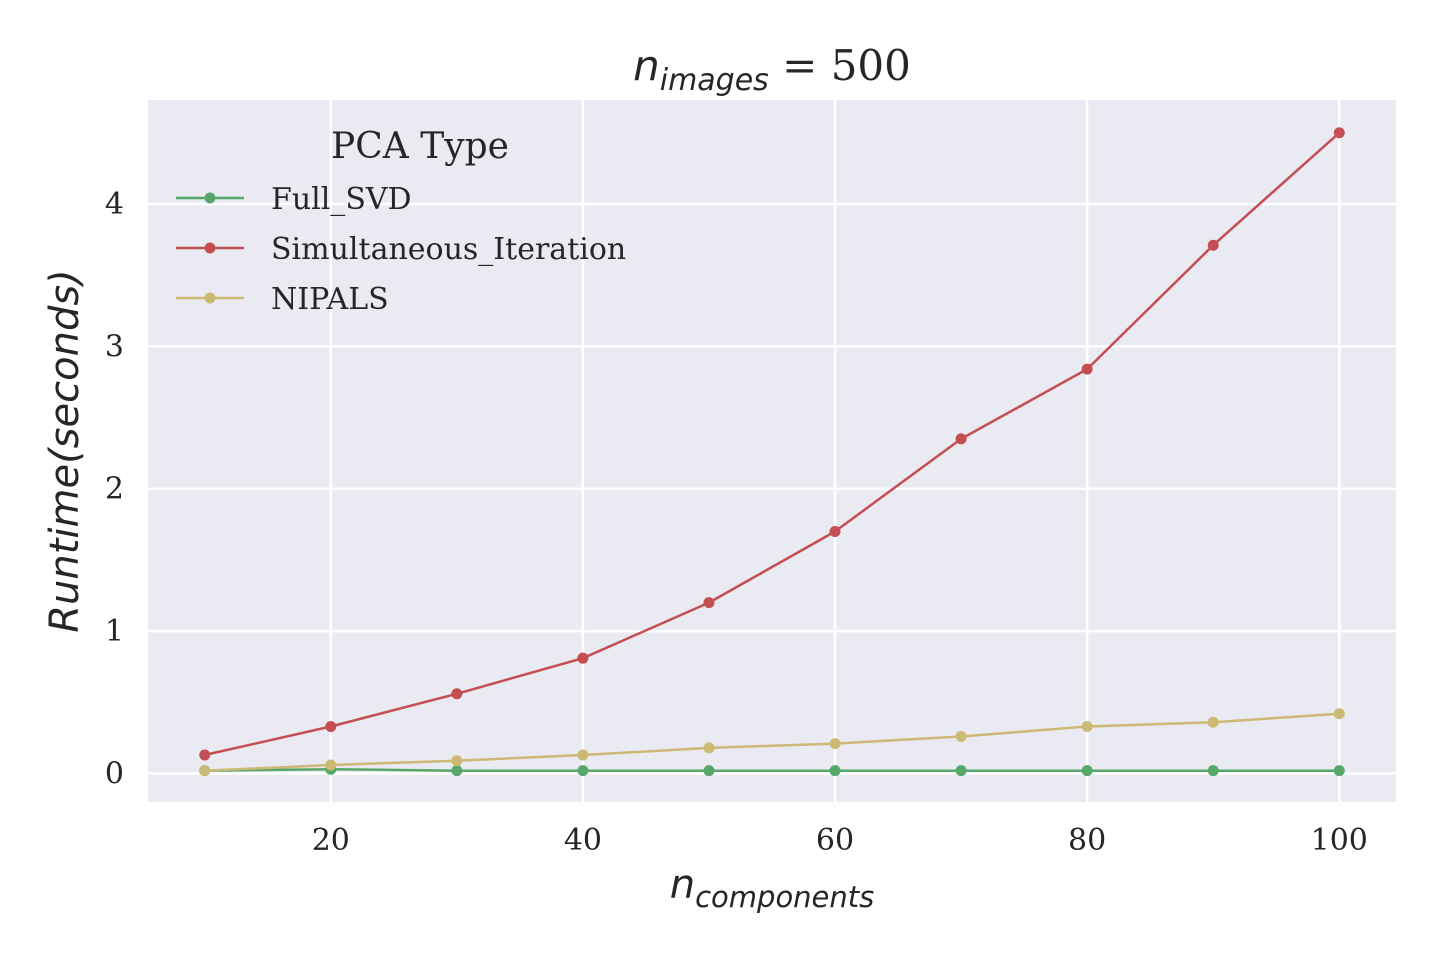 This screenshot has width=1440, height=960. What do you see at coordinates (114, 204) in the screenshot?
I see `y-tick-label: 4` at bounding box center [114, 204].